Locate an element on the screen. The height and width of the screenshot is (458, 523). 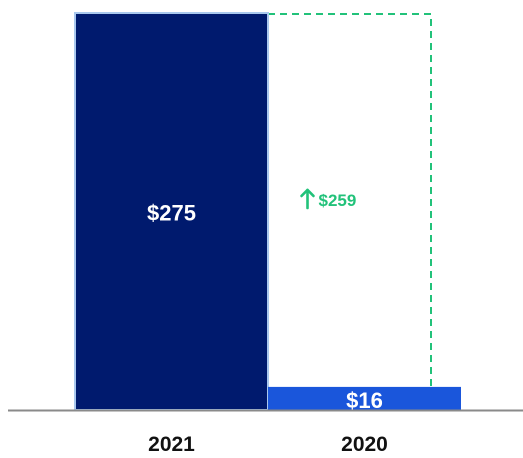
bar-2020 is located at coordinates (364, 398).